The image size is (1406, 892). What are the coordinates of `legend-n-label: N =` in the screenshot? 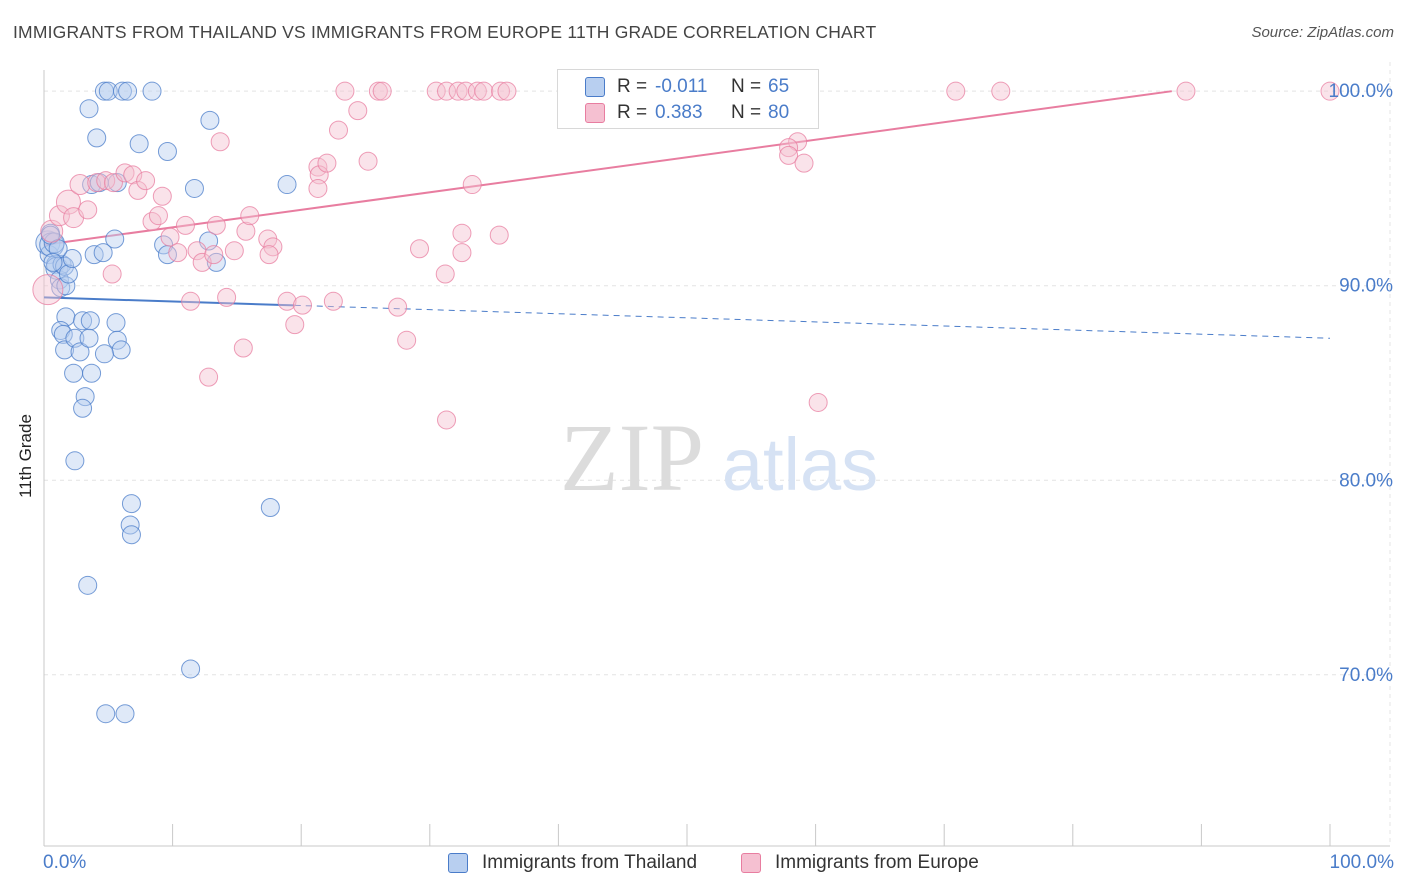 It's located at (746, 112).